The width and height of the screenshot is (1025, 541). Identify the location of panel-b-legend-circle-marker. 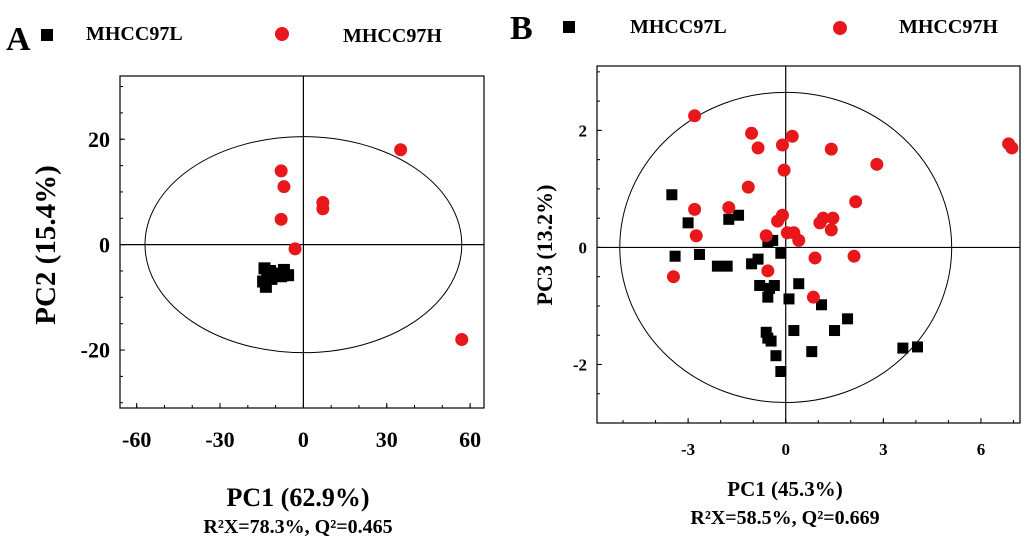
(840, 28).